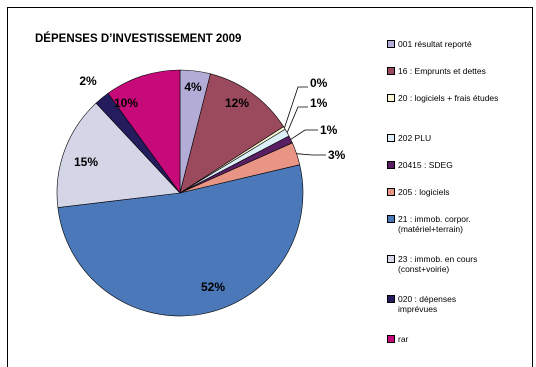  What do you see at coordinates (427, 304) in the screenshot?
I see `legend-label: 020 : dépenses imprévues` at bounding box center [427, 304].